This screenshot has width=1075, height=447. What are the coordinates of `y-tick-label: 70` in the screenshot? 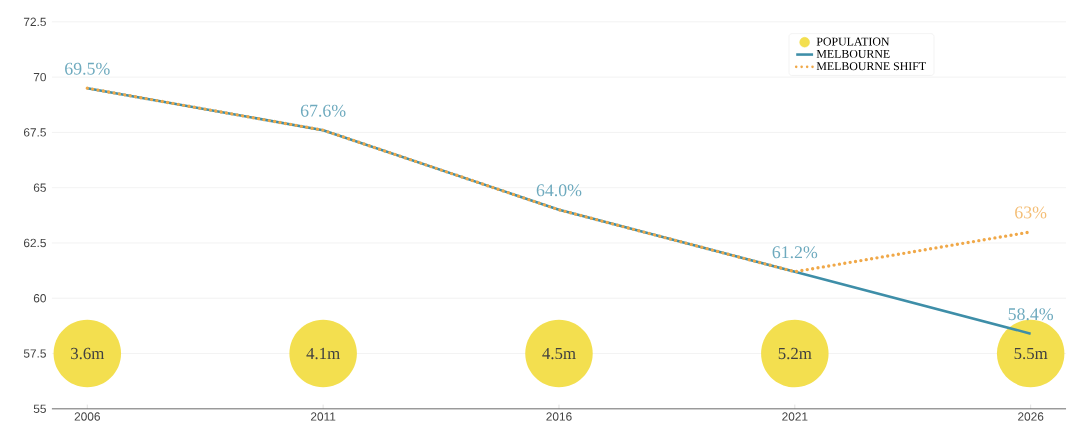 It's located at (39, 77).